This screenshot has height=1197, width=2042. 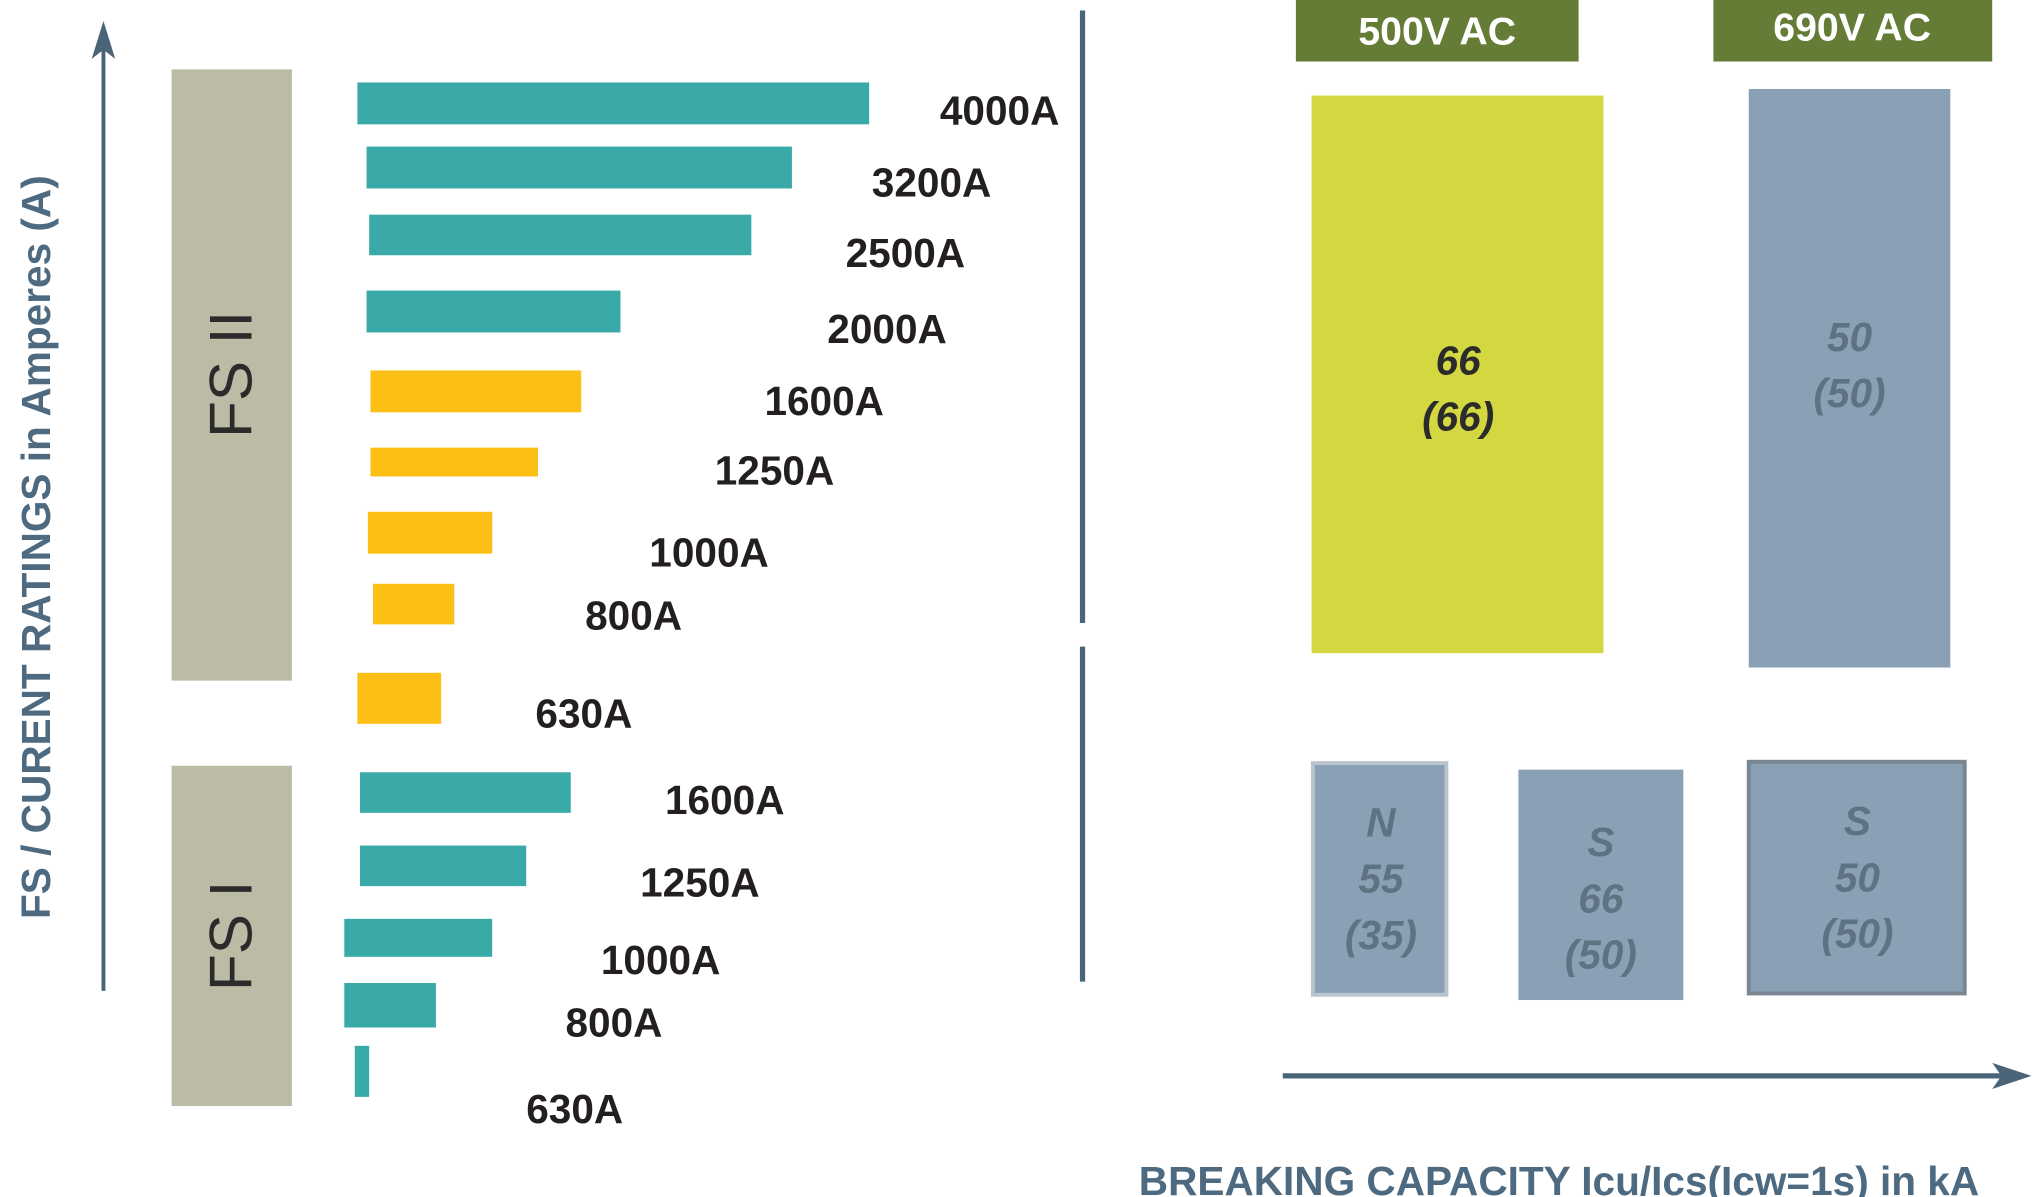 What do you see at coordinates (1381, 822) in the screenshot?
I see `capacity-value: N` at bounding box center [1381, 822].